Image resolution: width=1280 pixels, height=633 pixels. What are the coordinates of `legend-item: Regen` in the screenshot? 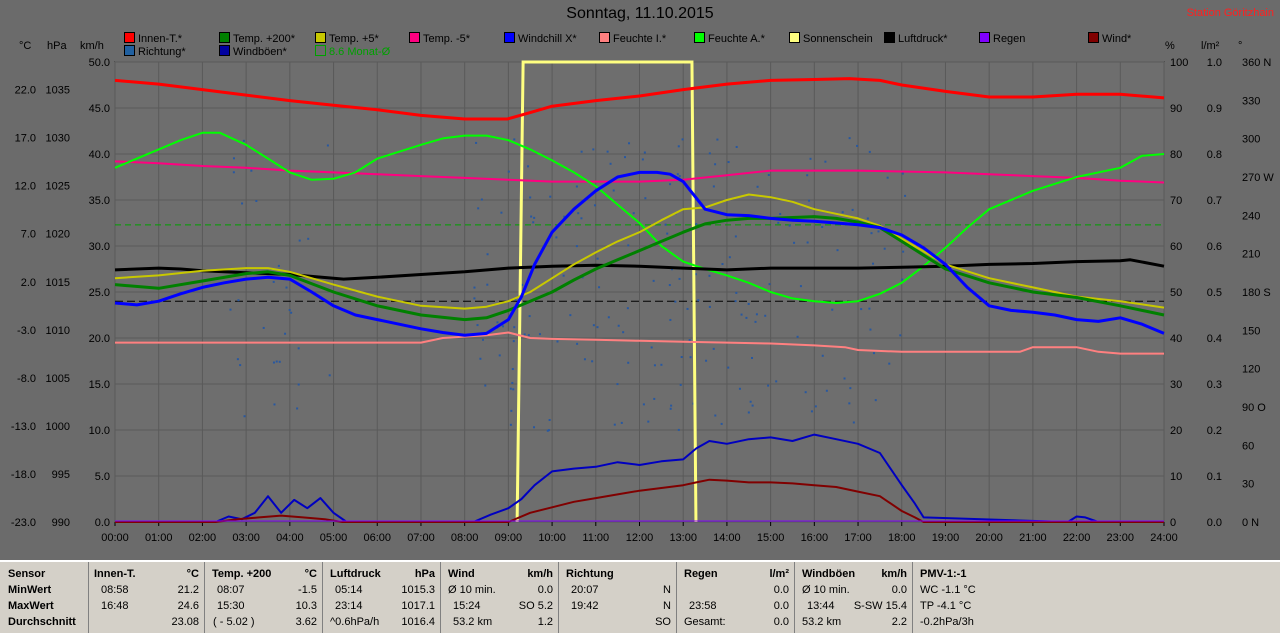 It's located at (1002, 38).